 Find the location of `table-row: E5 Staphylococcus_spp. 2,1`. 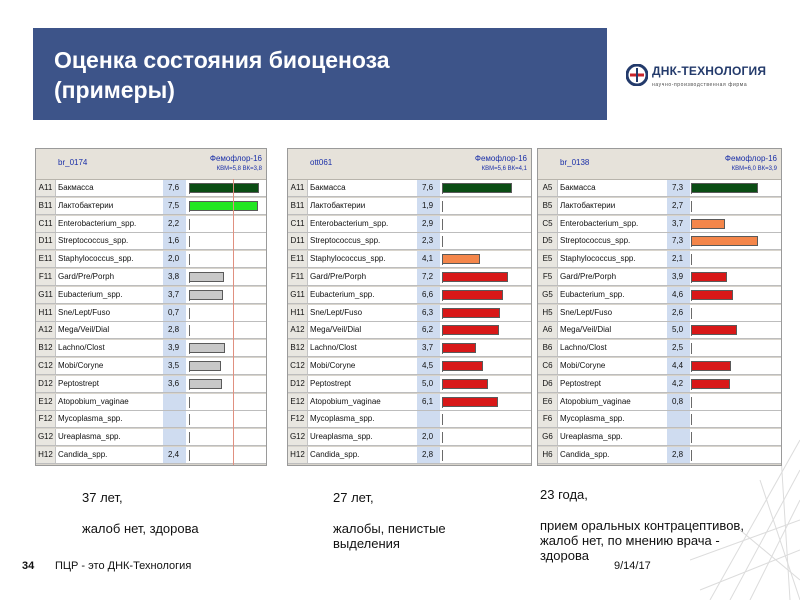

table-row: E5 Staphylococcus_spp. 2,1 is located at coordinates (659, 260).